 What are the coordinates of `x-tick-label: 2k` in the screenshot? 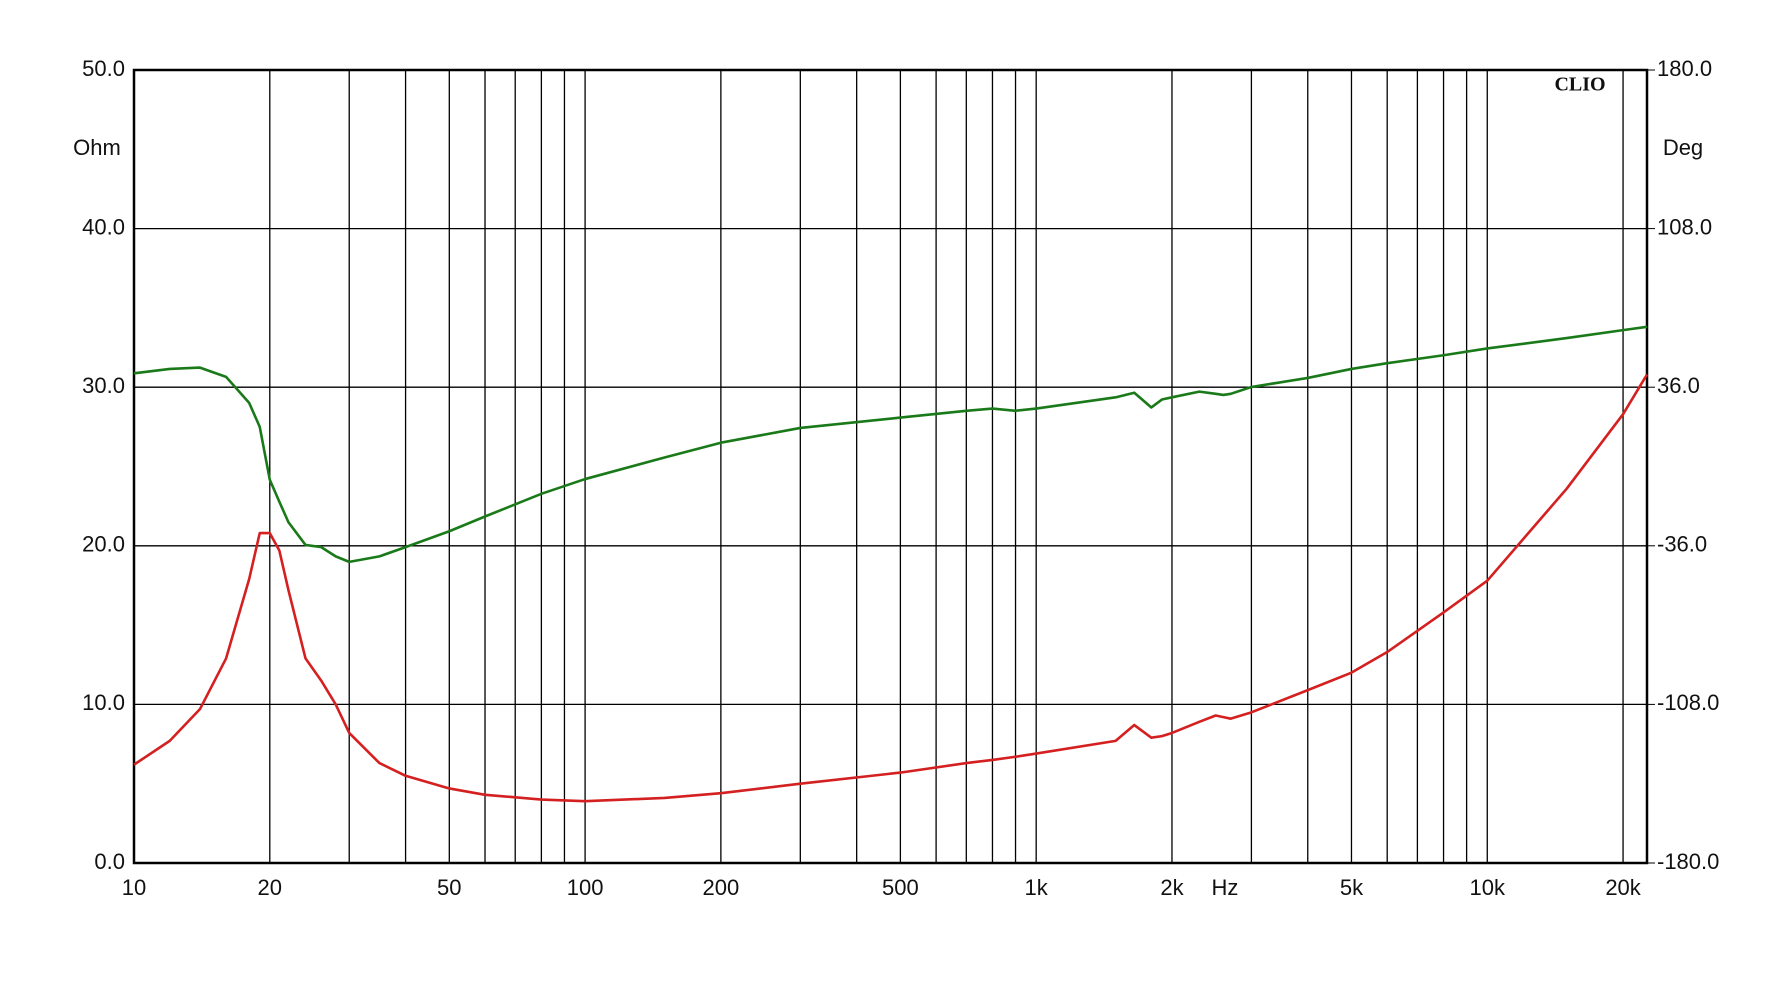 It's located at (1172, 887).